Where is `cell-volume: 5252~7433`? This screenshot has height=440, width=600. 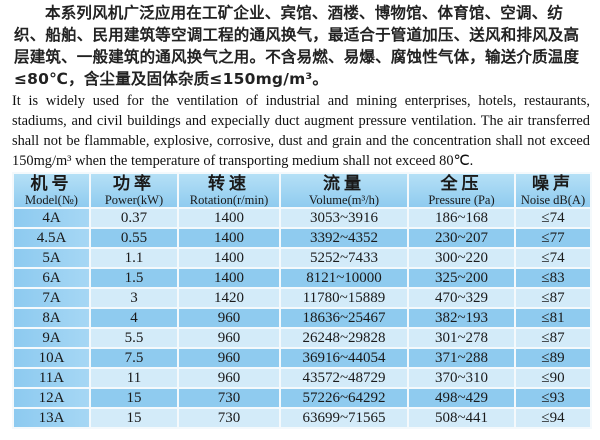
cell-volume: 5252~7433 is located at coordinates (344, 258).